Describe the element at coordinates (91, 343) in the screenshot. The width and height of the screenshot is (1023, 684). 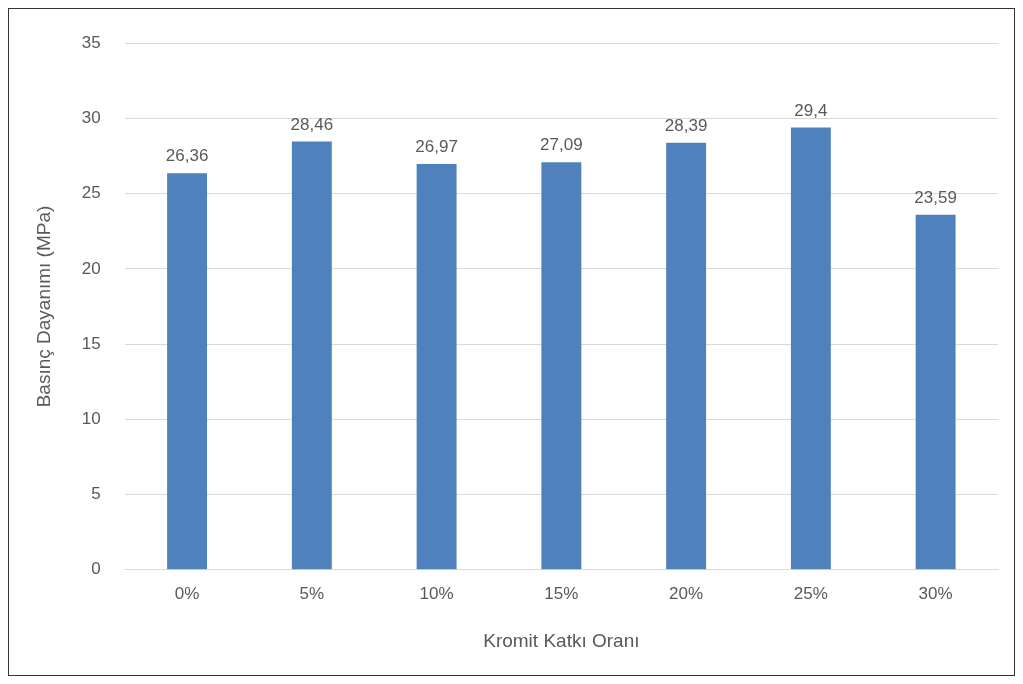
I see `y-tick-label: 15` at that location.